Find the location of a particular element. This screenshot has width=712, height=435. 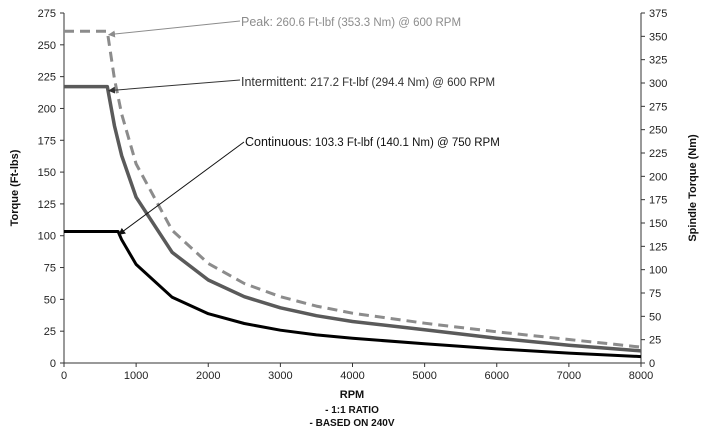

y-left-tick-label: 225 is located at coordinates (47, 78).